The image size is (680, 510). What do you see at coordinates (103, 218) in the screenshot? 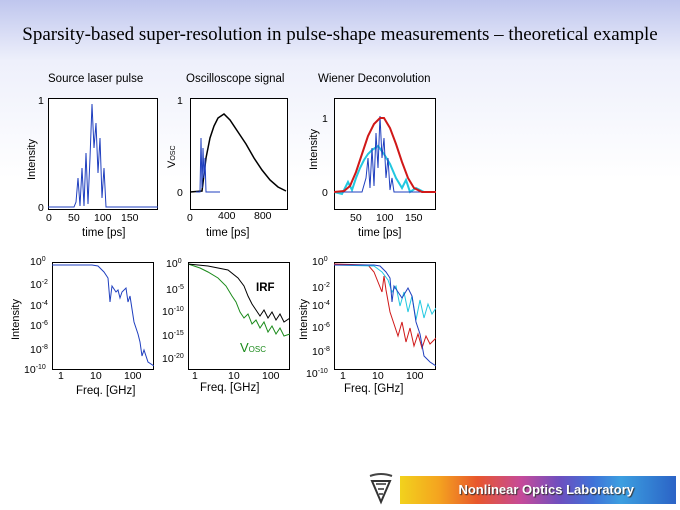
I see `source-xtick: 100` at bounding box center [103, 218].